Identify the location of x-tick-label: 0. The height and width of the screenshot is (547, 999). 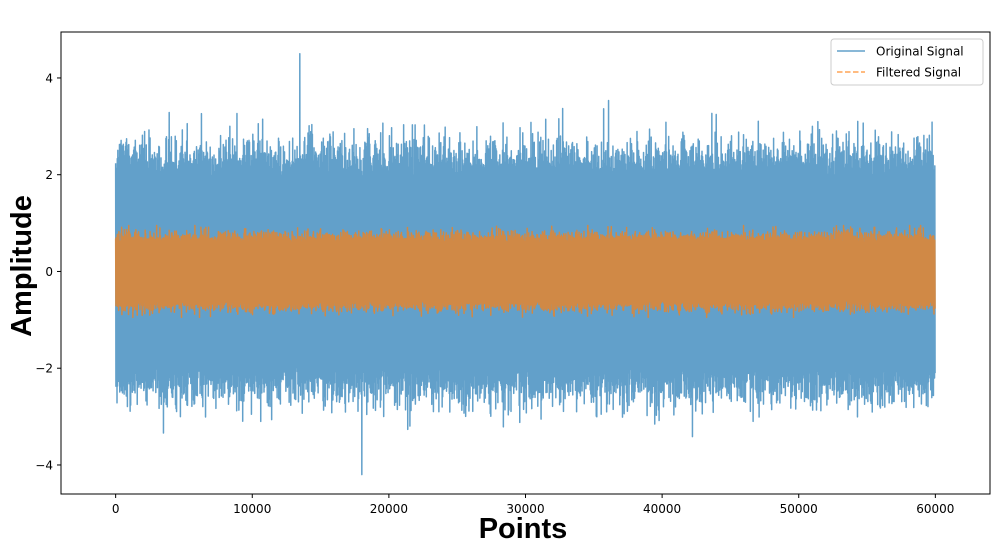
(116, 509).